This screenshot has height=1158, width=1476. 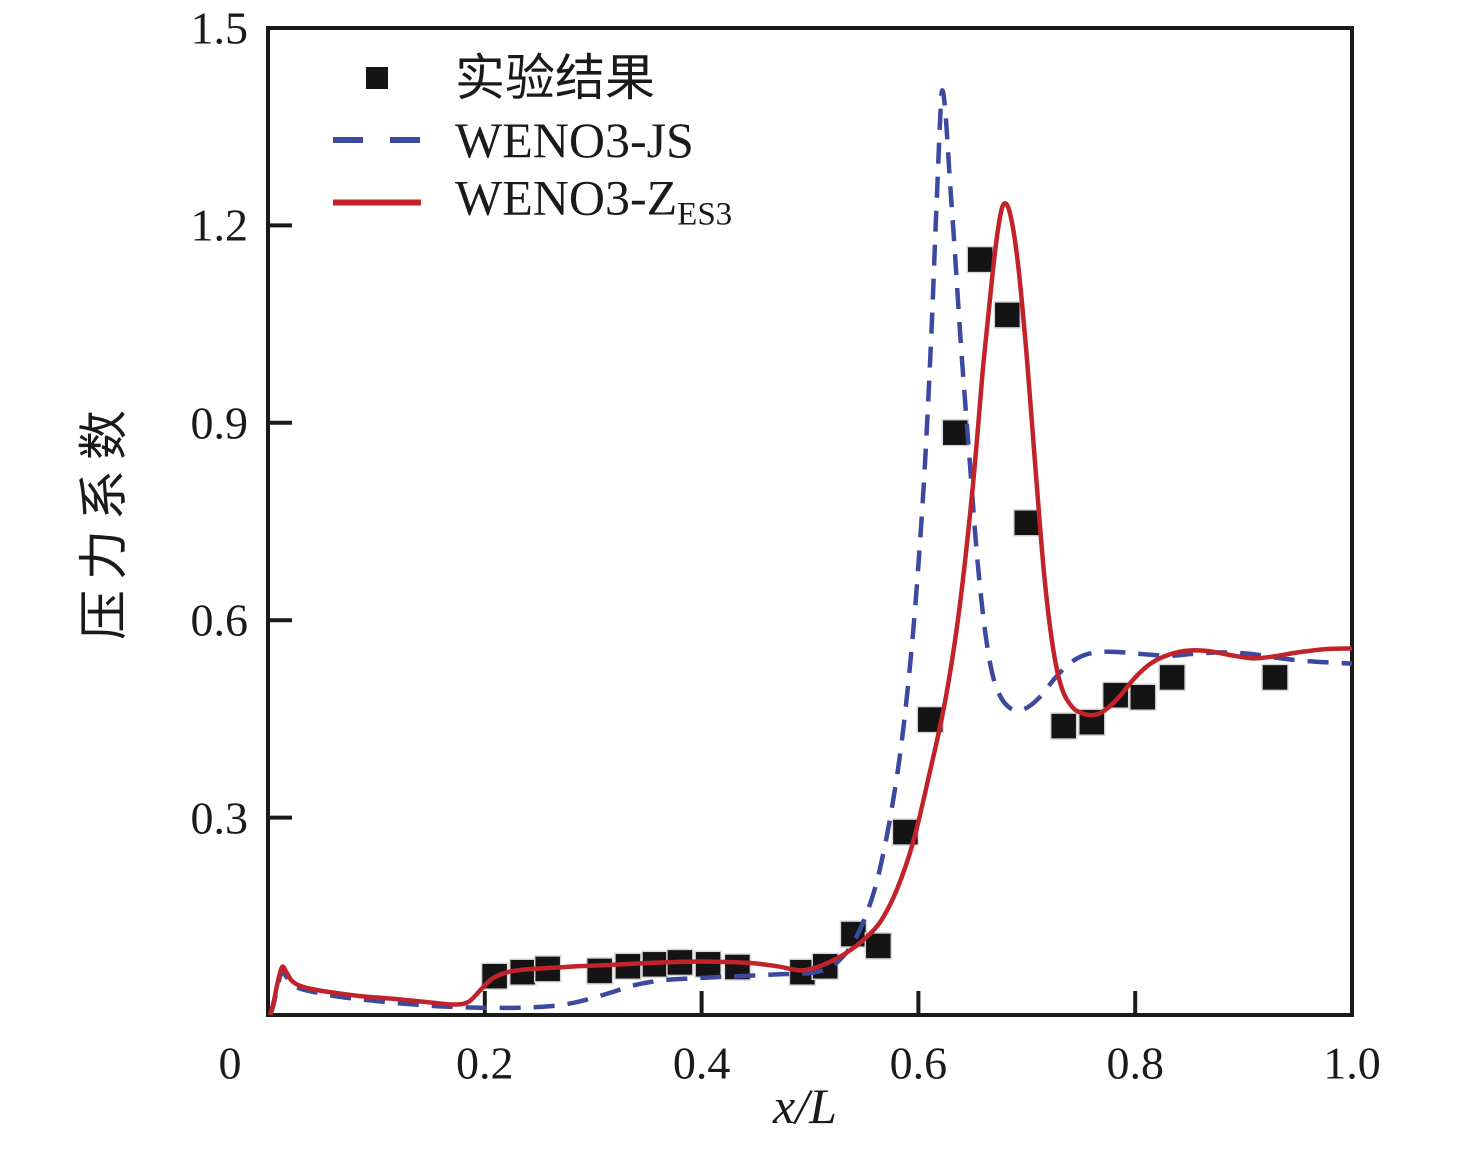 I want to click on x-tick-label: 1.0, so click(x=1352, y=1063).